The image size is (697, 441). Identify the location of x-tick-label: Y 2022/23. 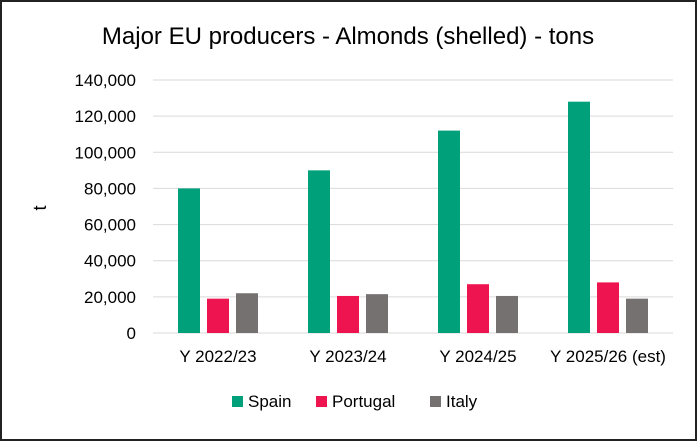
(217, 356).